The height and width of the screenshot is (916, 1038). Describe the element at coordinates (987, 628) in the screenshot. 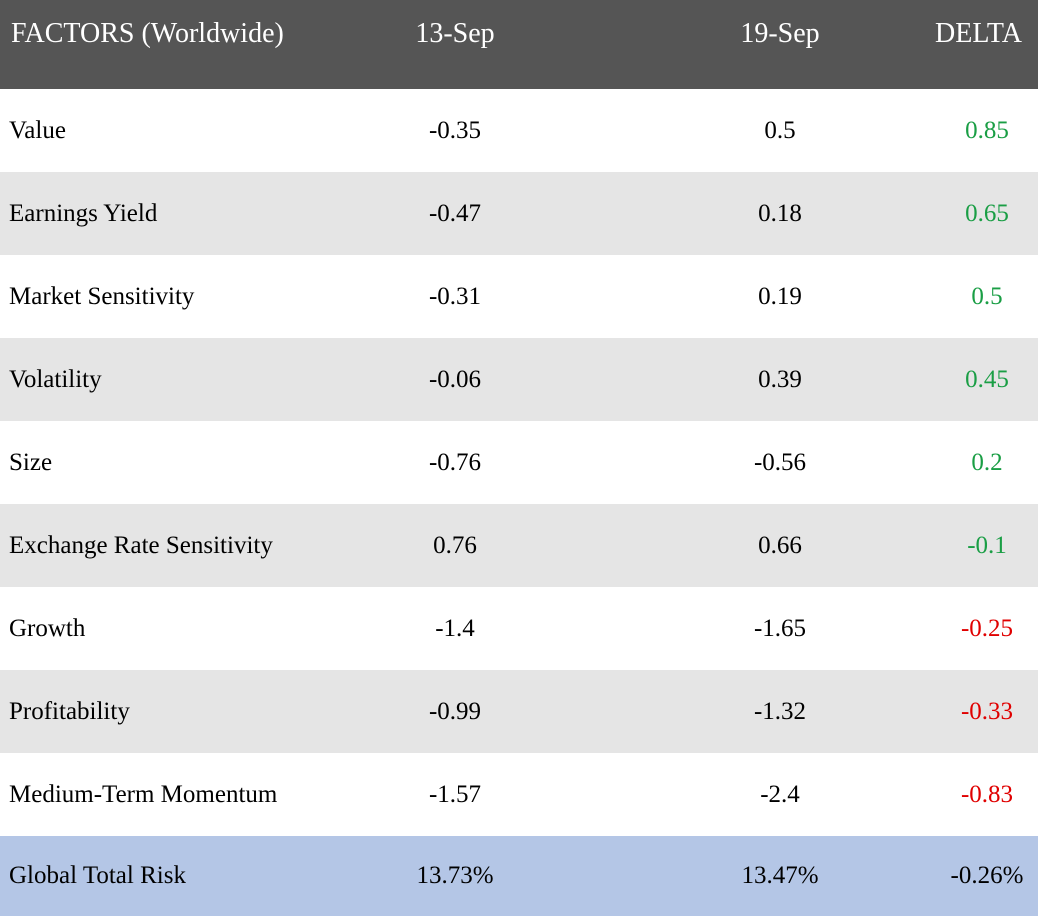

I see `delta-value: -0.25` at that location.